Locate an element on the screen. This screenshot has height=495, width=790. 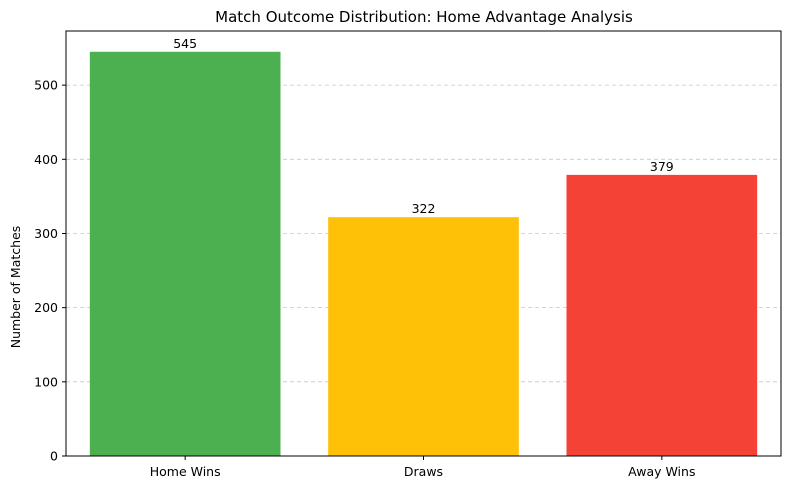
y-tick-label: 200 is located at coordinates (46, 307).